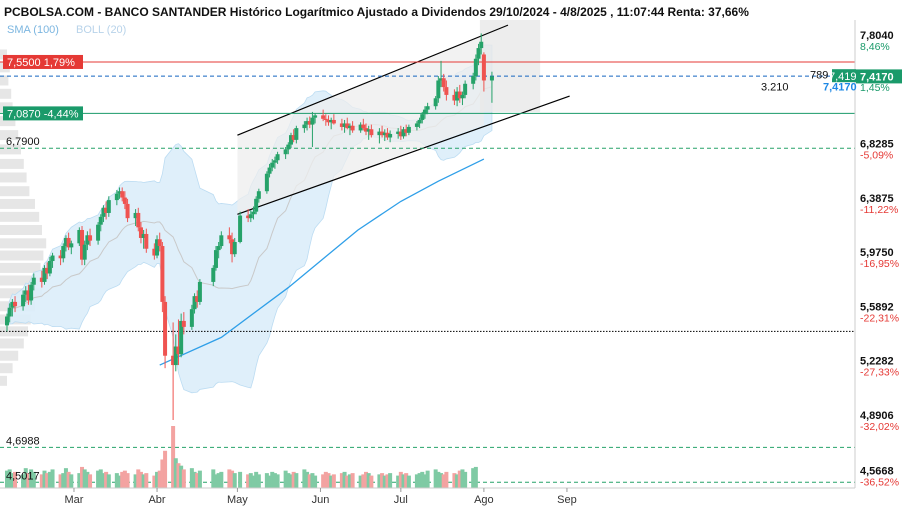 The width and height of the screenshot is (911, 517). I want to click on level-tag, so click(43, 113).